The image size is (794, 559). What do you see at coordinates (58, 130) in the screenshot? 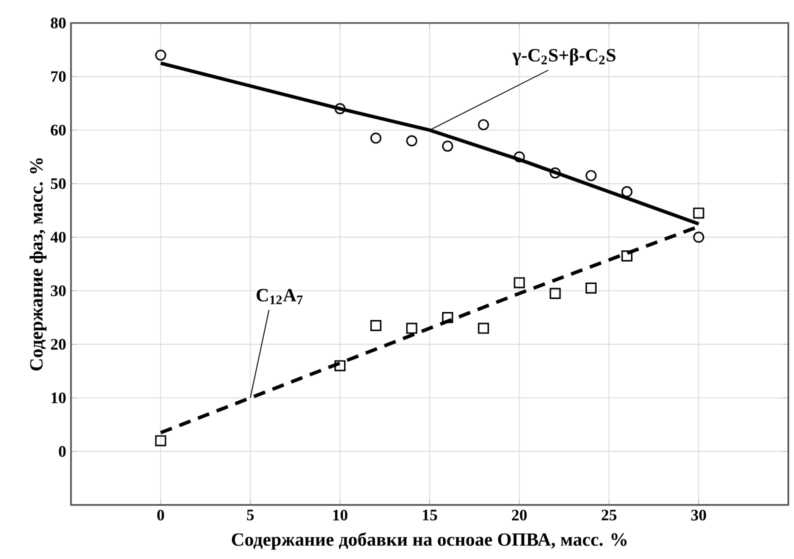
I see `y-tick-label: 60` at bounding box center [58, 130].